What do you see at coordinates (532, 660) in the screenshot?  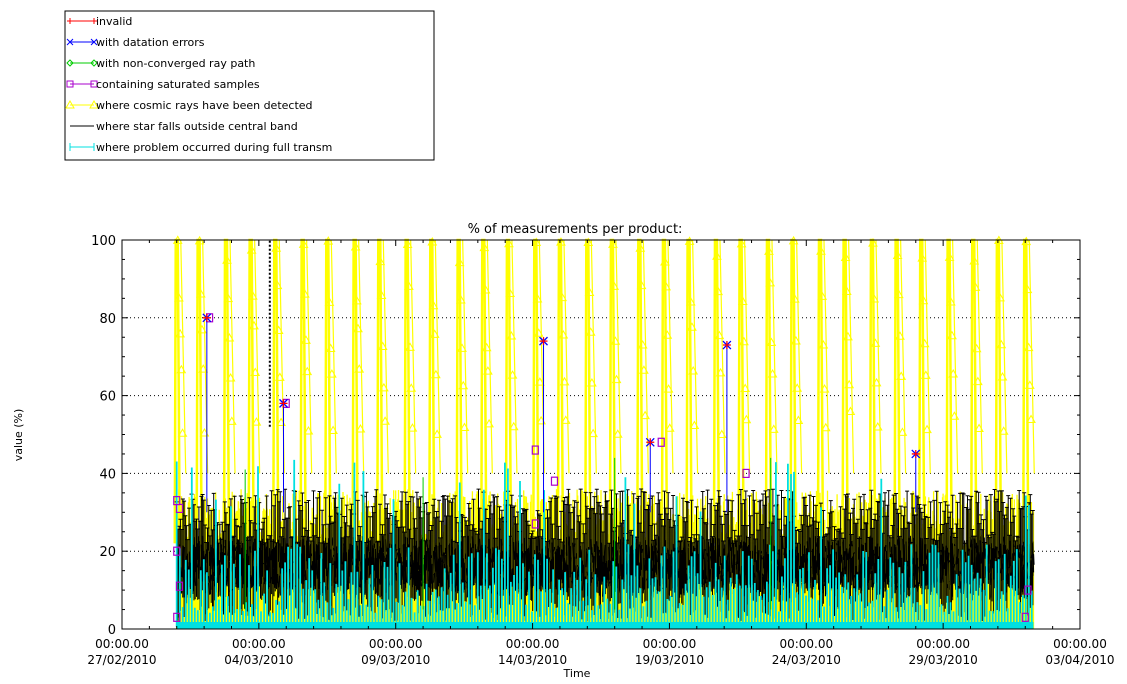 I see `x-tick-date: 14/03/2010` at bounding box center [532, 660].